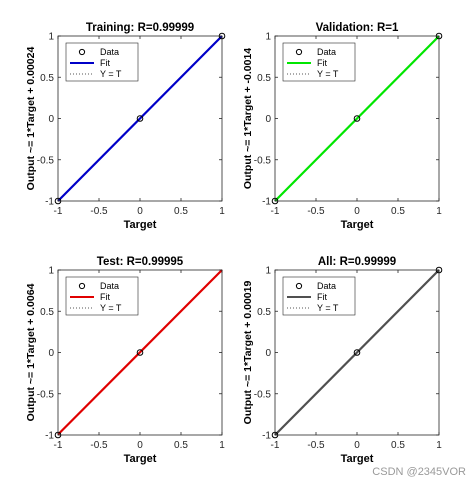  Describe the element at coordinates (248, 353) in the screenshot. I see `y-axis-label: Output ~= 1*Target + 0.00019` at that location.